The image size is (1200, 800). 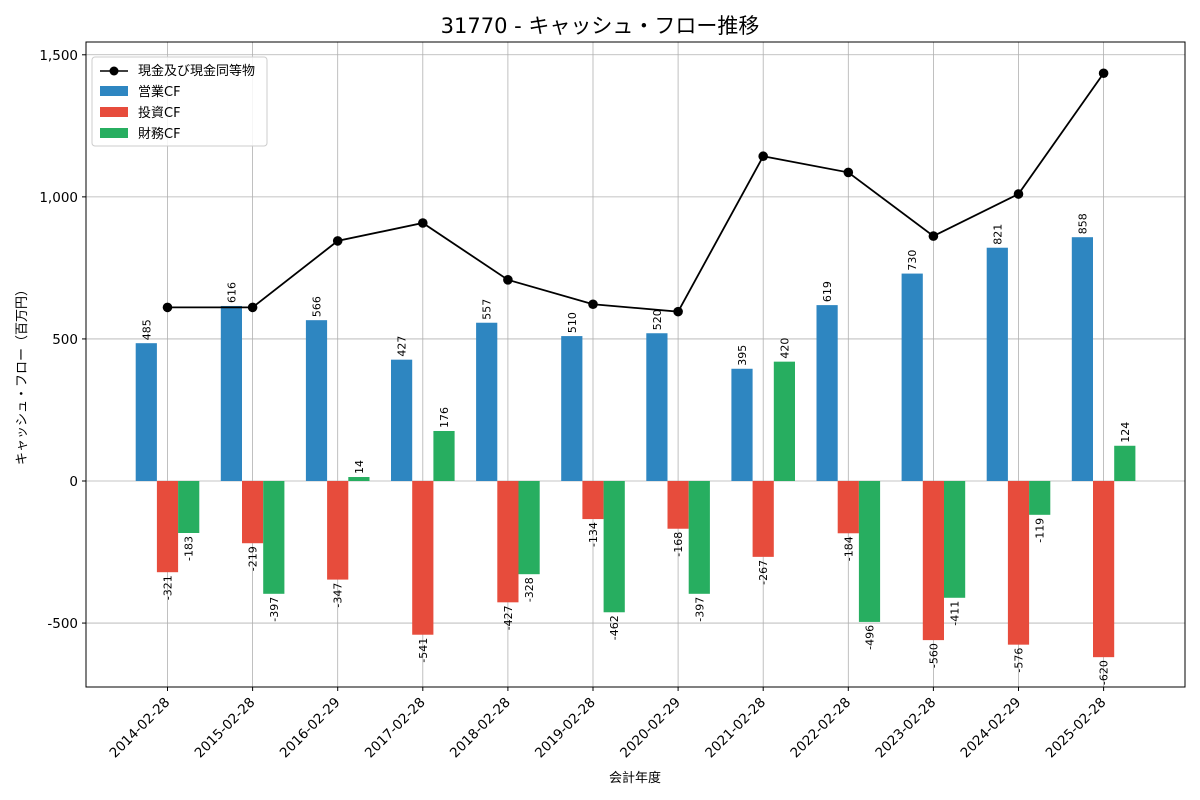 What do you see at coordinates (650, 728) in the screenshot?
I see `x-tick-label: 2020-02-29` at bounding box center [650, 728].